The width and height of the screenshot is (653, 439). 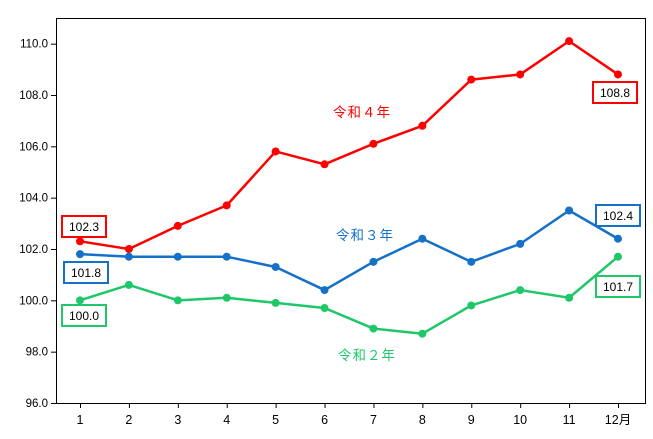 I want to click on x-axis-tick-label: 11, so click(x=569, y=420).